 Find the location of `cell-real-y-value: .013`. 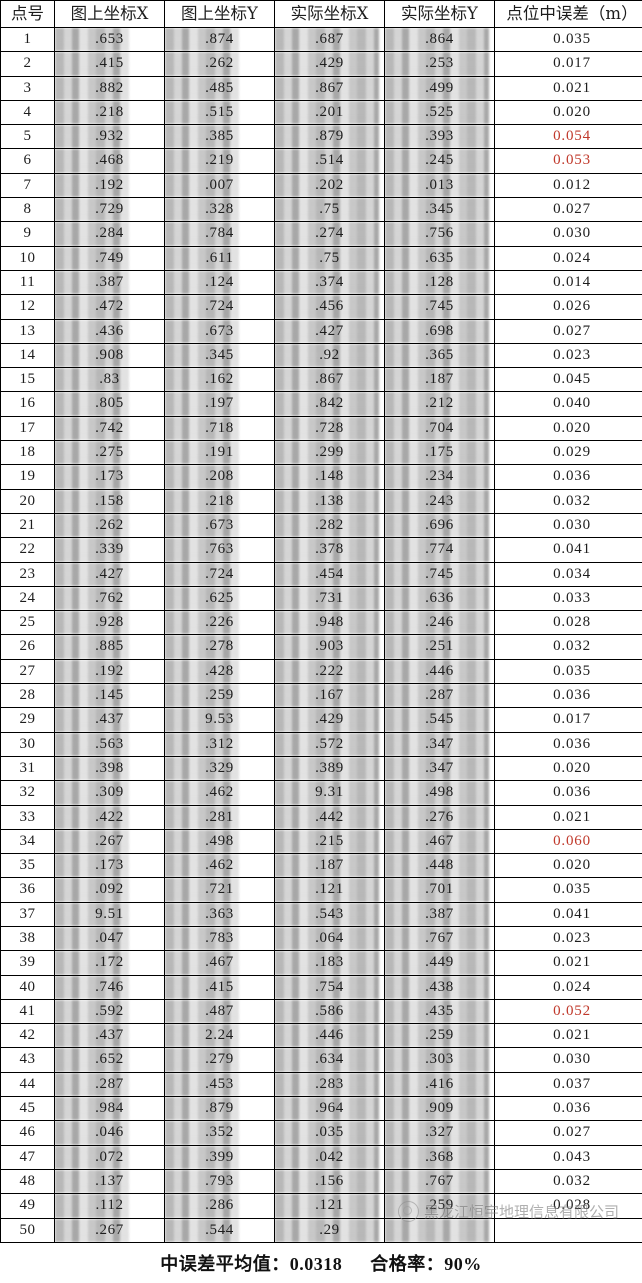

cell-real-y-value: .013 is located at coordinates (439, 185).